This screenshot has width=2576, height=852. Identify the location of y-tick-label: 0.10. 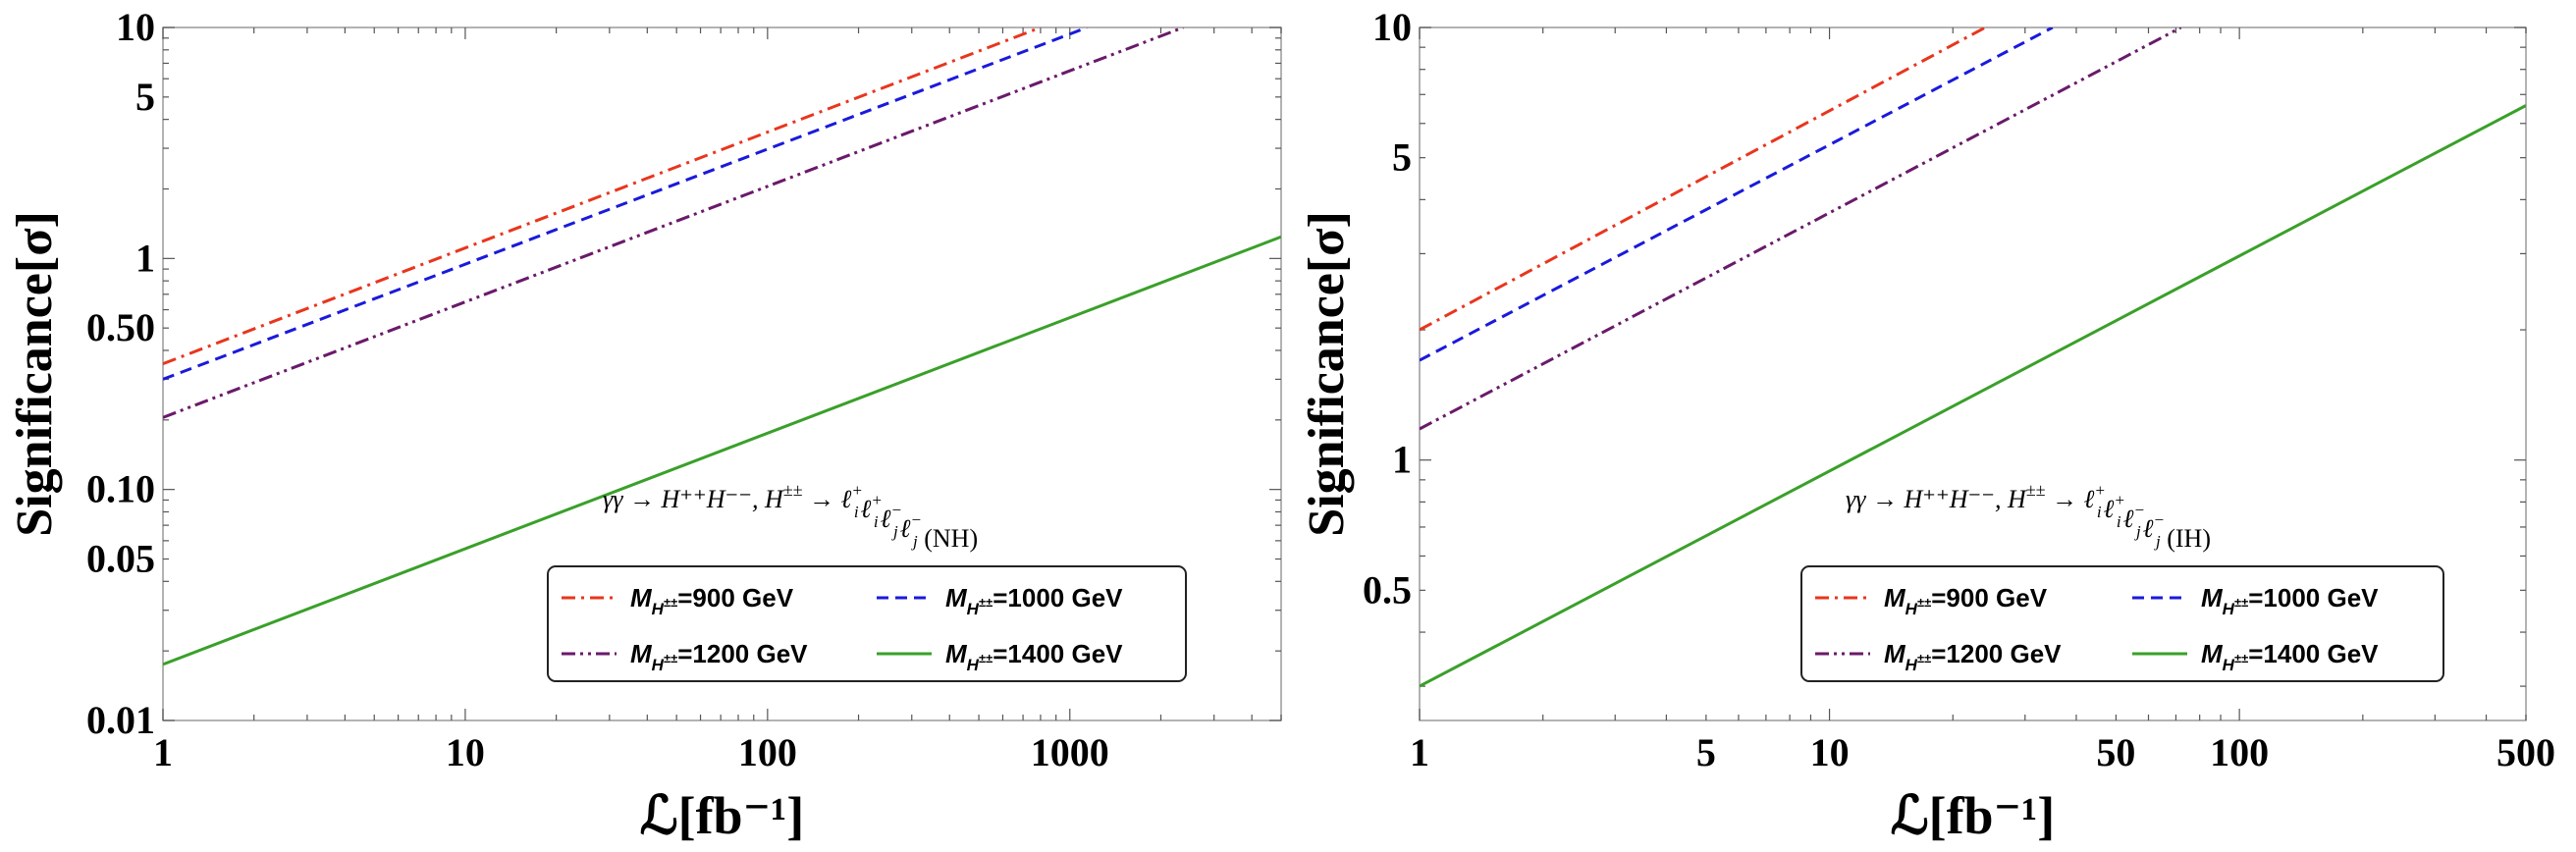
(120, 489).